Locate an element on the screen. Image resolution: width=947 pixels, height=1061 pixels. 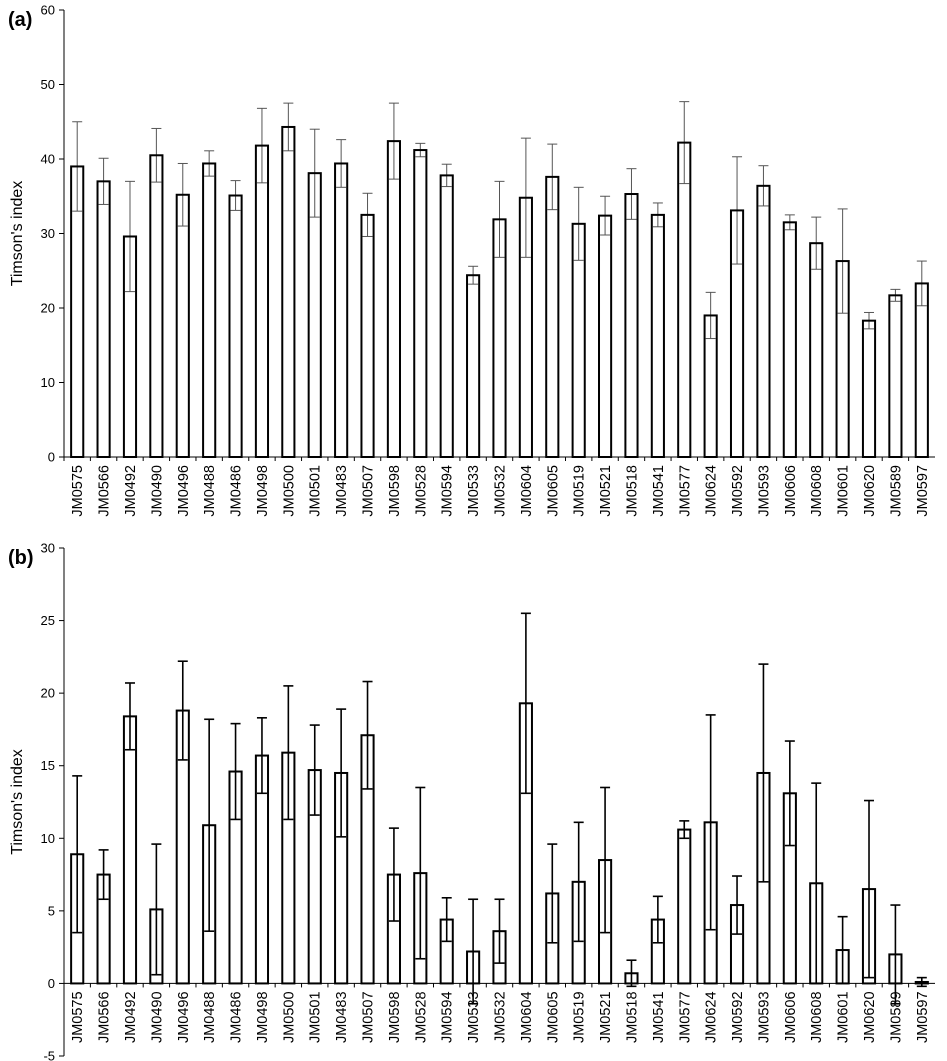
x-tick-label: JM0592 is located at coordinates (738, 491).